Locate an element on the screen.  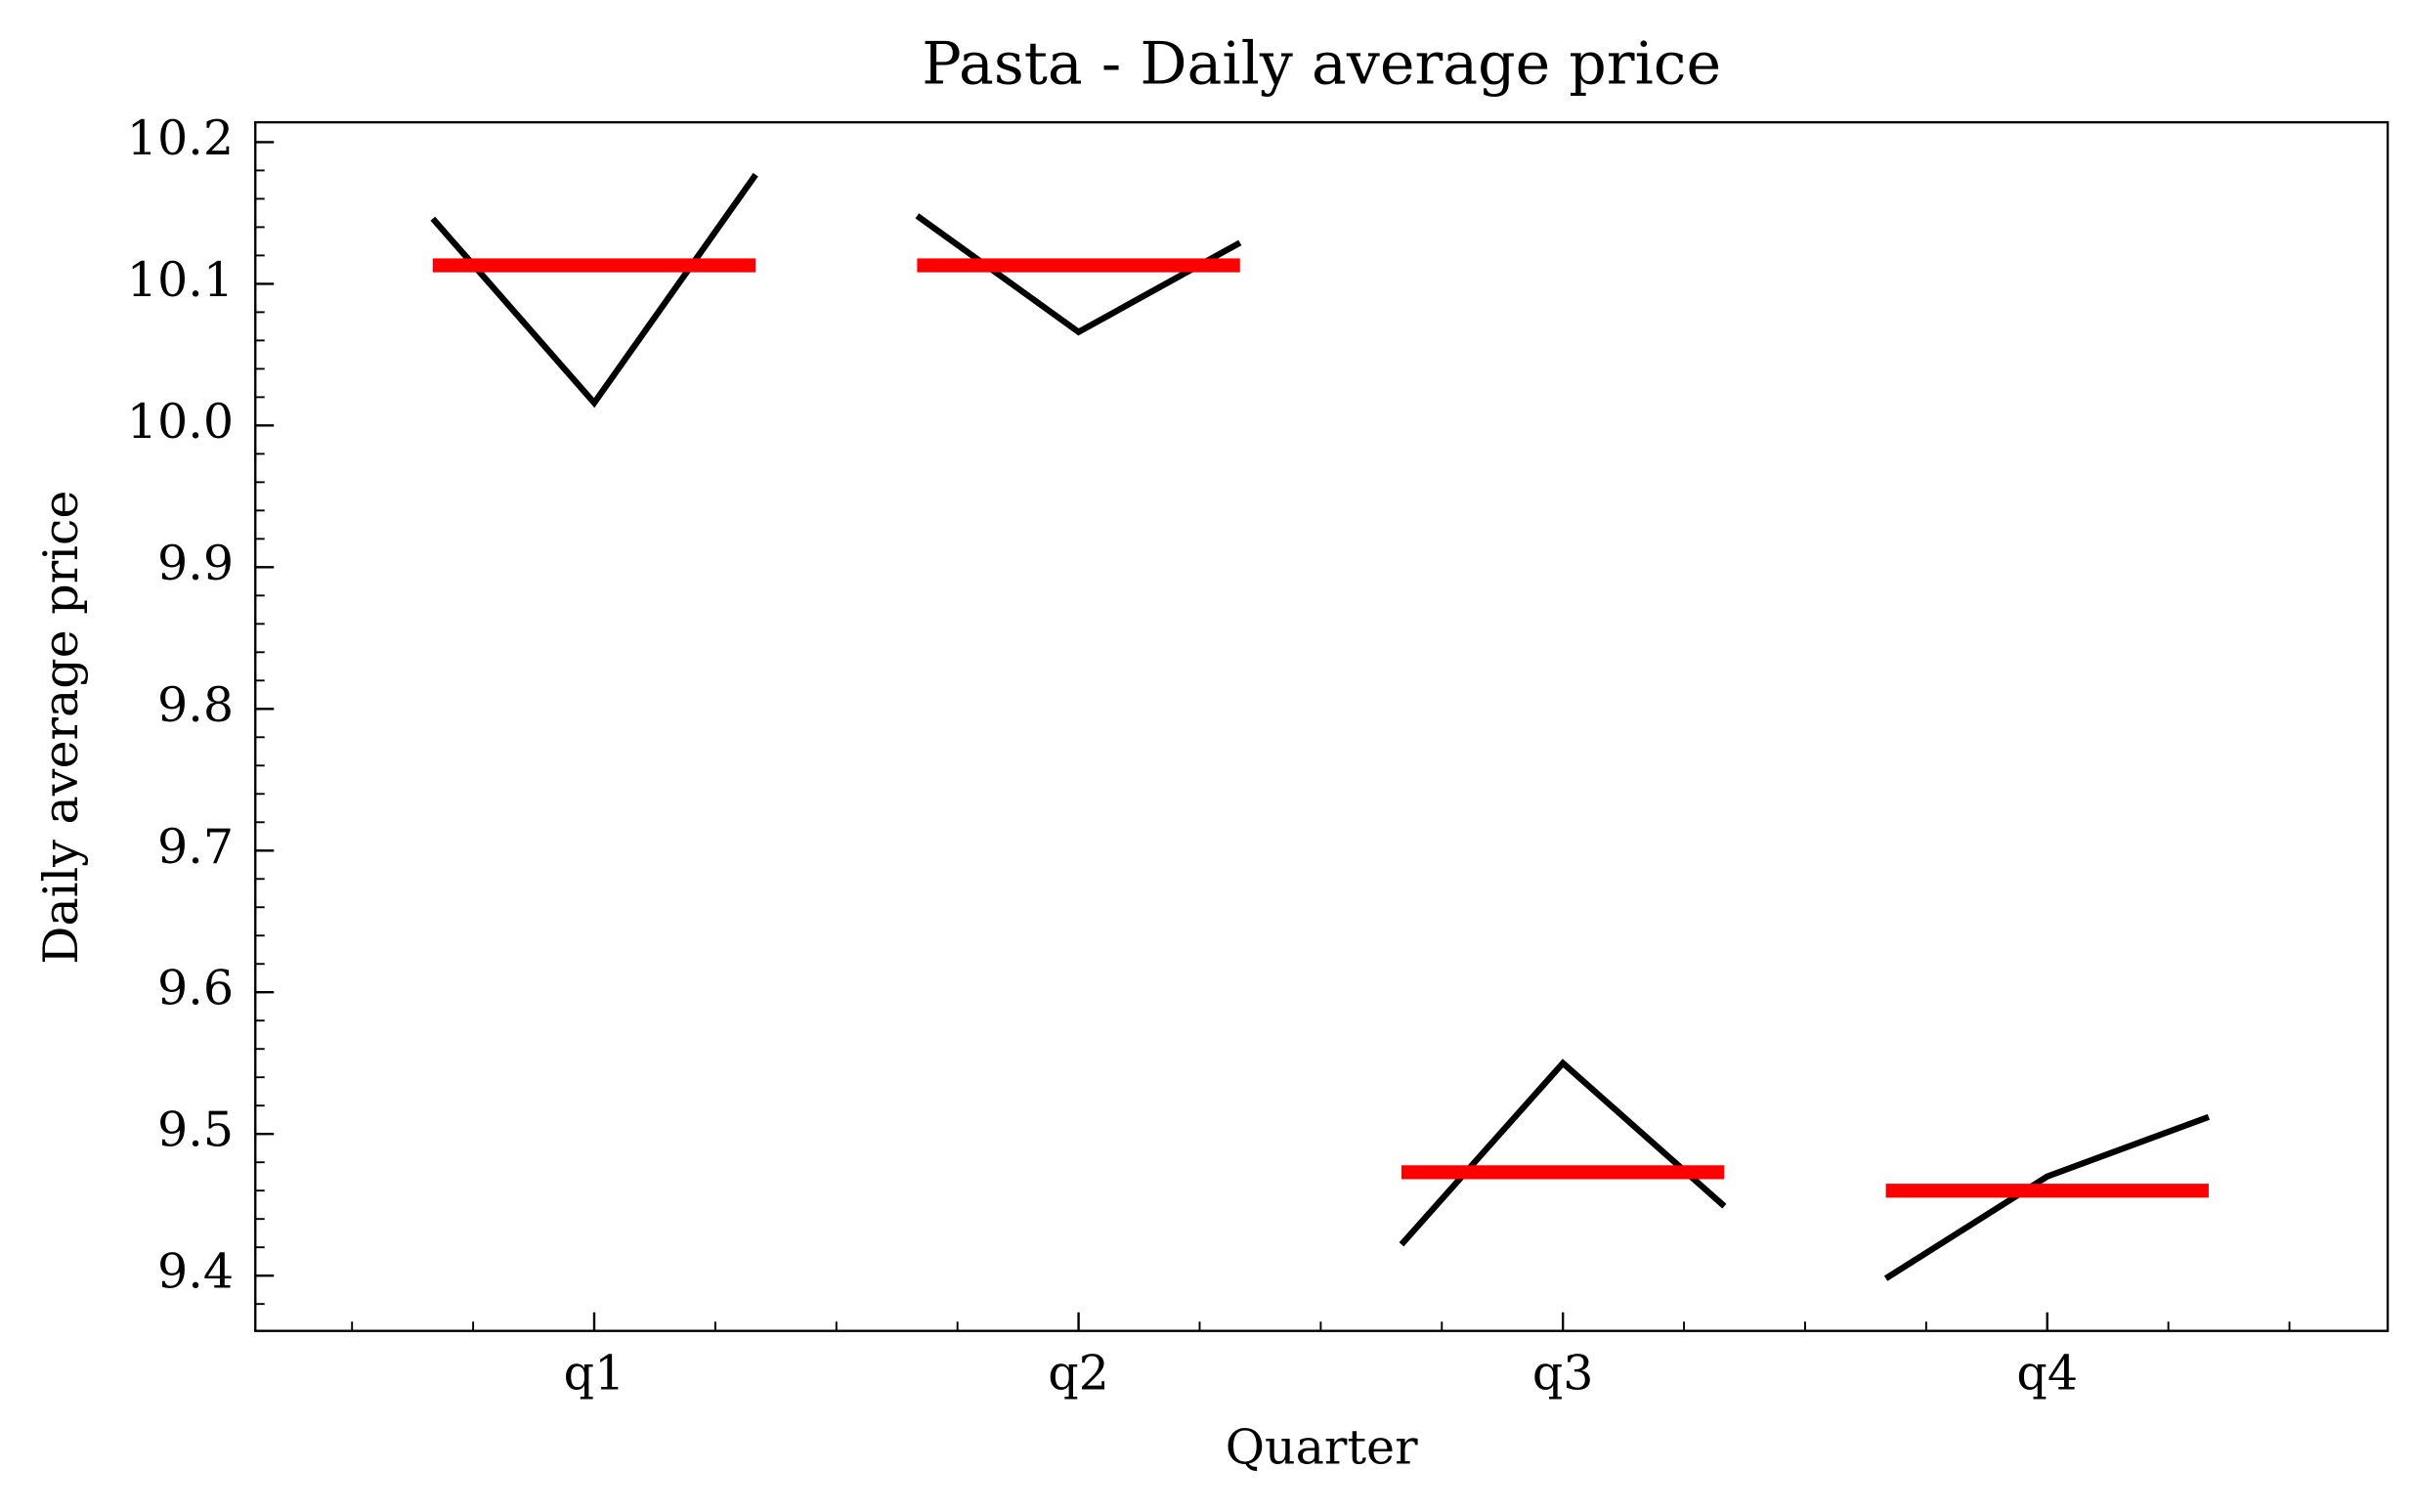
x-tick-label: q3 is located at coordinates (1563, 1373).